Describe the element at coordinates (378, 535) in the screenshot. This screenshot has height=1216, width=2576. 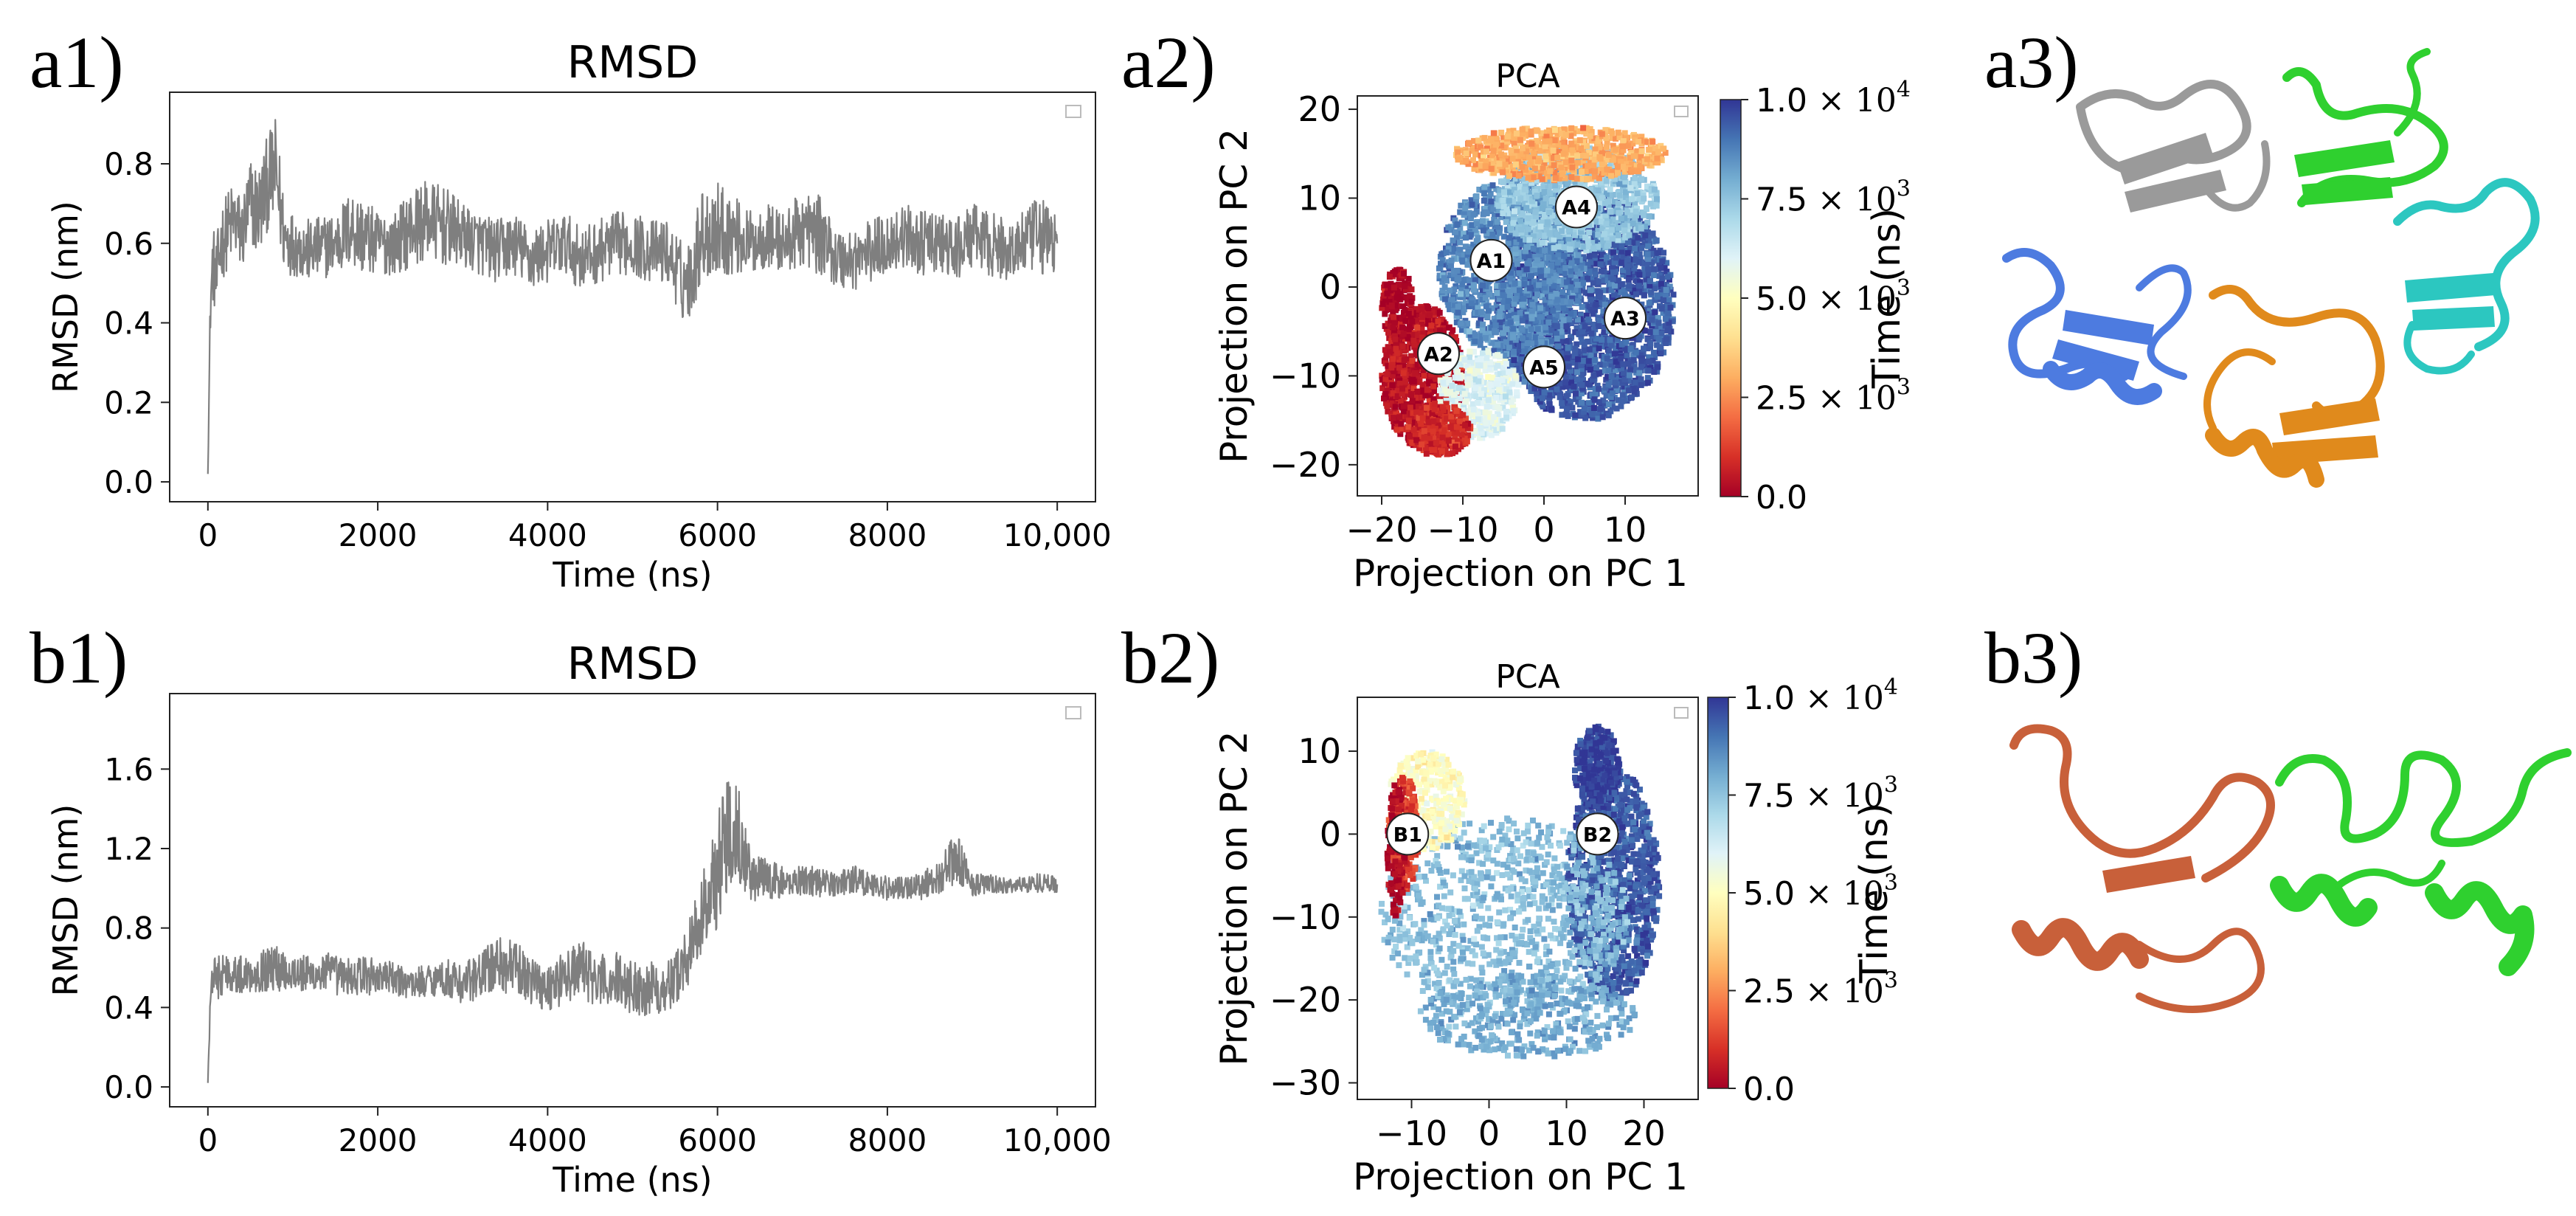
I see `x-tick-label: 2000` at that location.